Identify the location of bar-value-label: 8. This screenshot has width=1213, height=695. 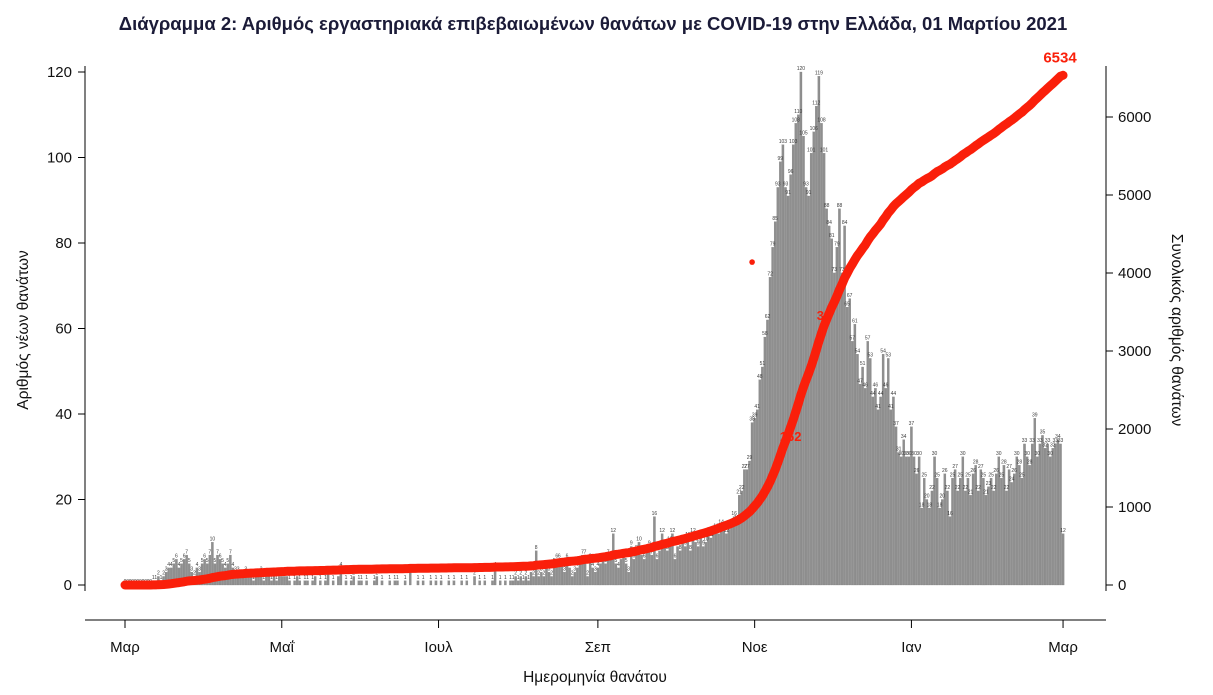
(680, 548).